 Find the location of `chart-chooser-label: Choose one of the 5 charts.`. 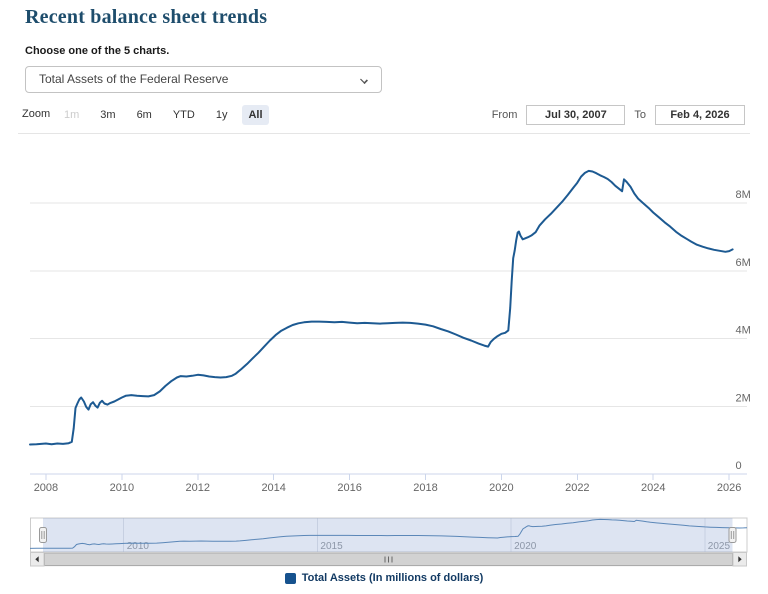

chart-chooser-label: Choose one of the 5 charts. is located at coordinates (97, 51).